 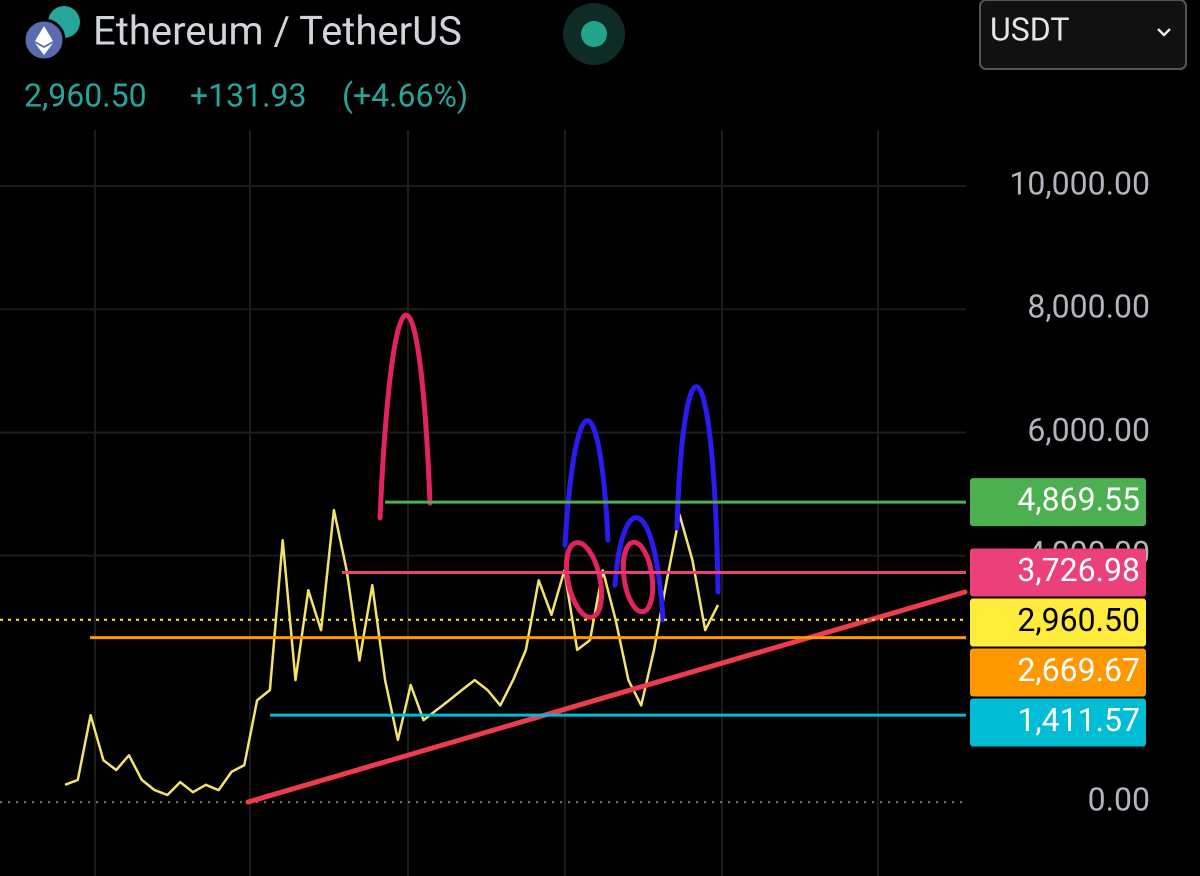 I want to click on price-label: 3,726.98, so click(x=1078, y=570).